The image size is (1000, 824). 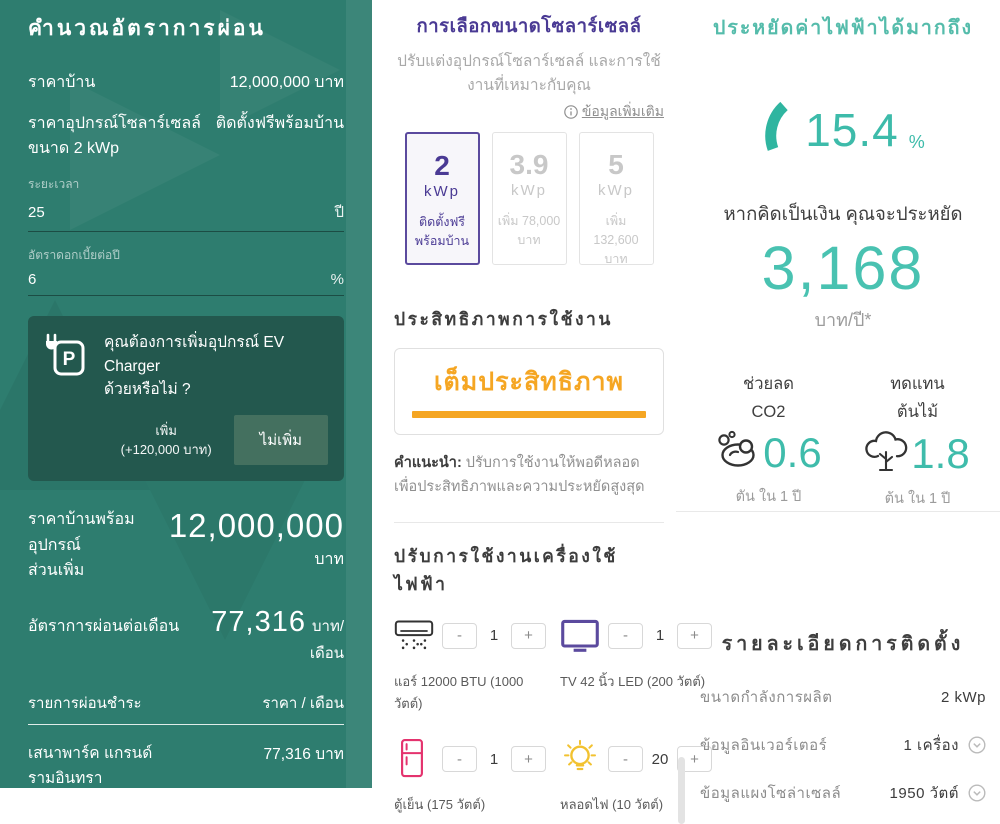 I want to click on savings-title: ประหยัดค่าไฟฟ้าได้มากถึง, so click(x=843, y=28).